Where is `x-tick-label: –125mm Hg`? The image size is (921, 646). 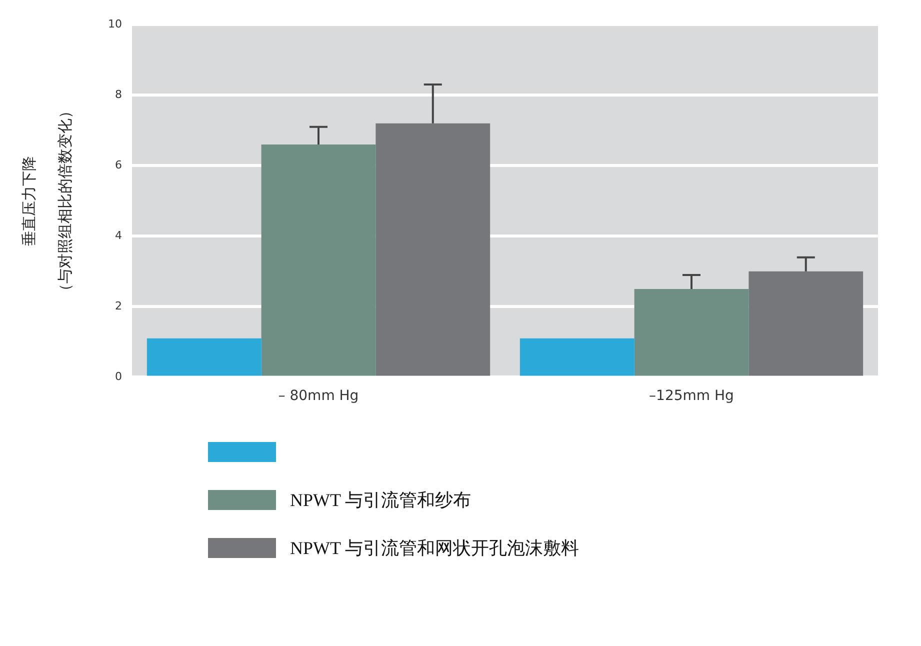
x-tick-label: –125mm Hg is located at coordinates (691, 396).